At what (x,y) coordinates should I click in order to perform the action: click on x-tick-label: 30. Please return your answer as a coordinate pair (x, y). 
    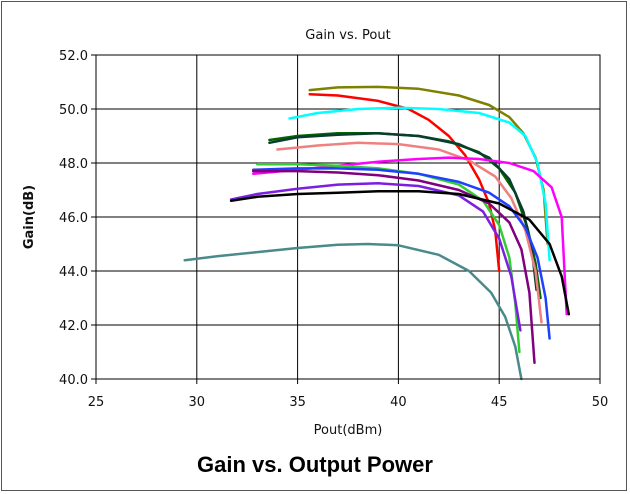
    Looking at the image, I should click on (197, 402).